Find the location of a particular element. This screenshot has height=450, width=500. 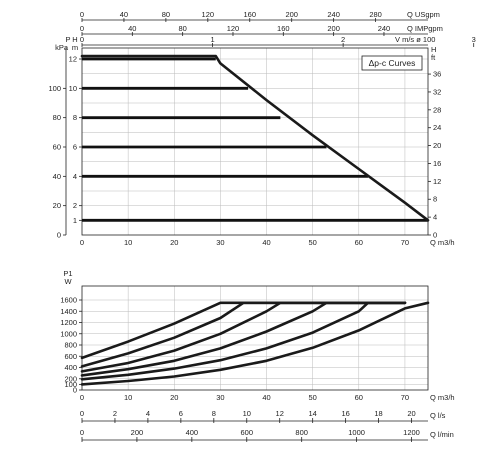

m-tick-label: 6 is located at coordinates (75, 147).